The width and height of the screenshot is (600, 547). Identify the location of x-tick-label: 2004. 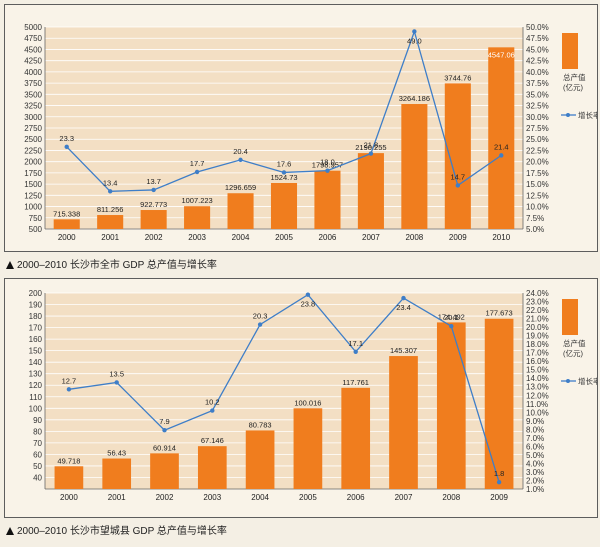
(241, 237).